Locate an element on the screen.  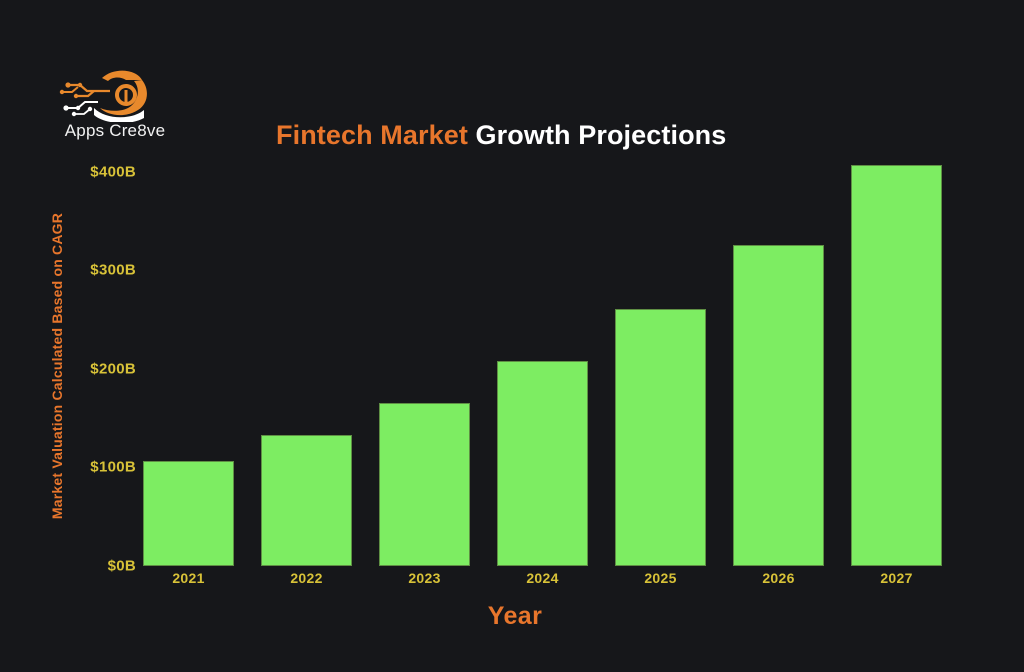
y-tick-label: $0B is located at coordinates (121, 566).